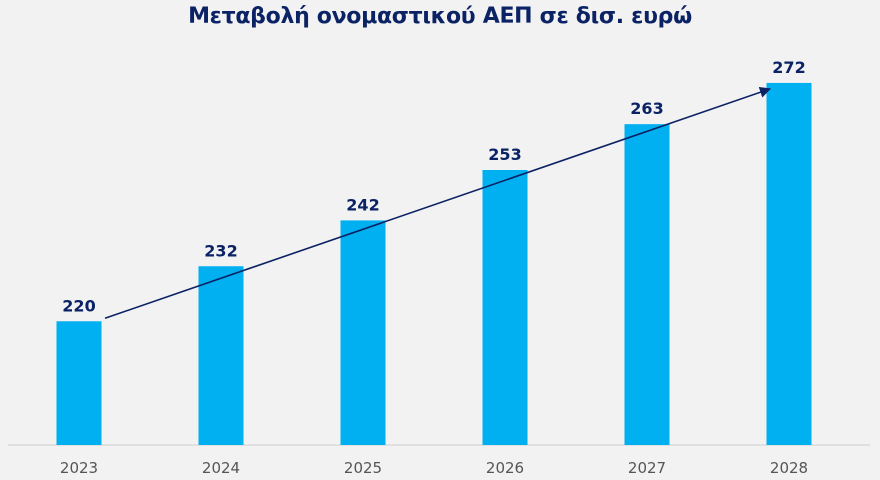  I want to click on bar-2026, so click(505, 307).